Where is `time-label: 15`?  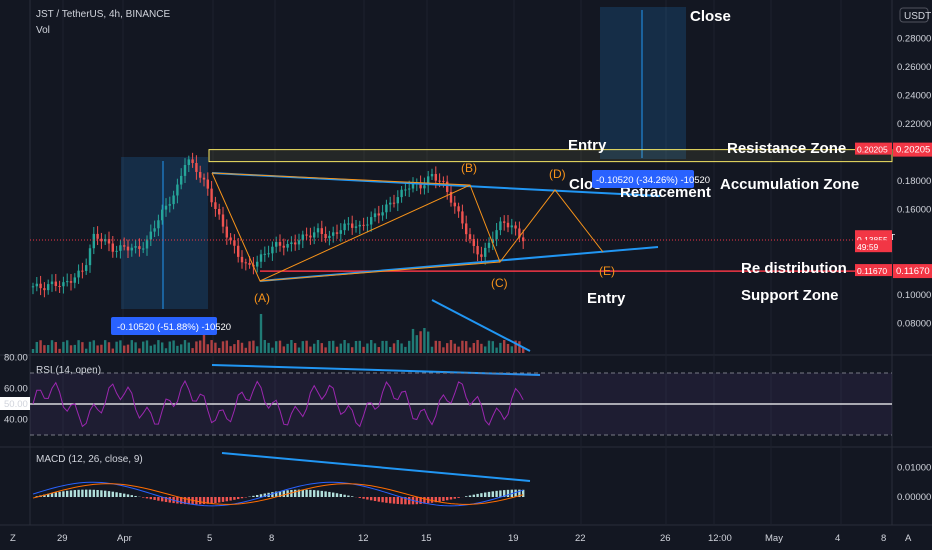 time-label: 15 is located at coordinates (426, 538).